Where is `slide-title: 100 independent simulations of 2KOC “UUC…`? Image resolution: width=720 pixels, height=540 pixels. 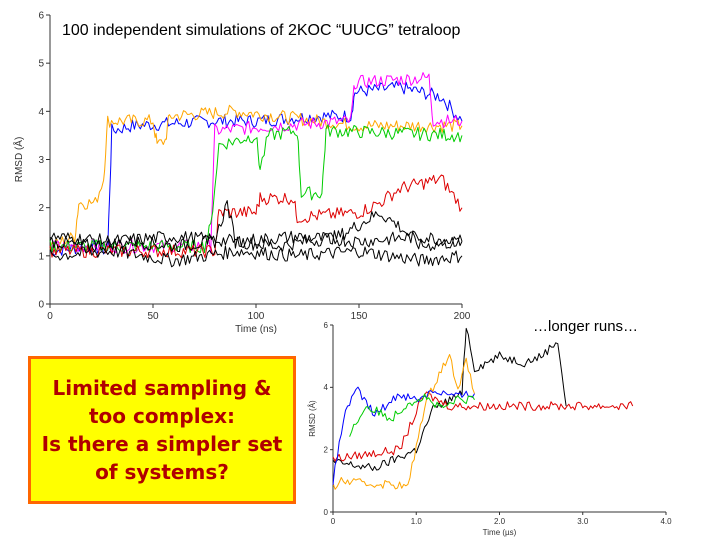
slide-title: 100 independent simulations of 2KOC “UUC… is located at coordinates (261, 30).